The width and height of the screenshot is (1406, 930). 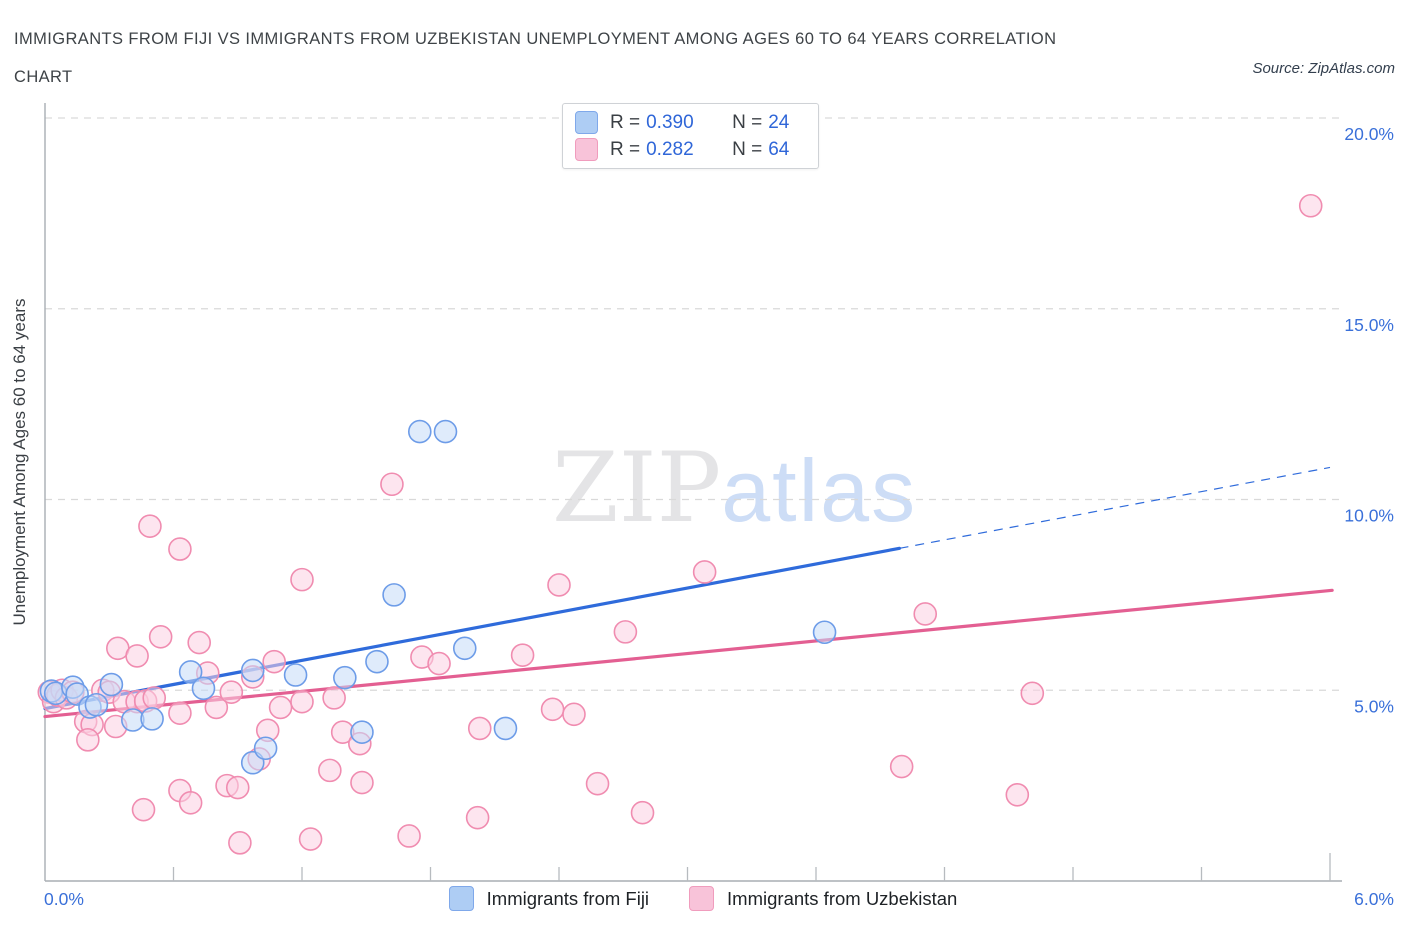 What do you see at coordinates (670, 149) in the screenshot?
I see `r-value-uzbekistan: 0.282` at bounding box center [670, 149].